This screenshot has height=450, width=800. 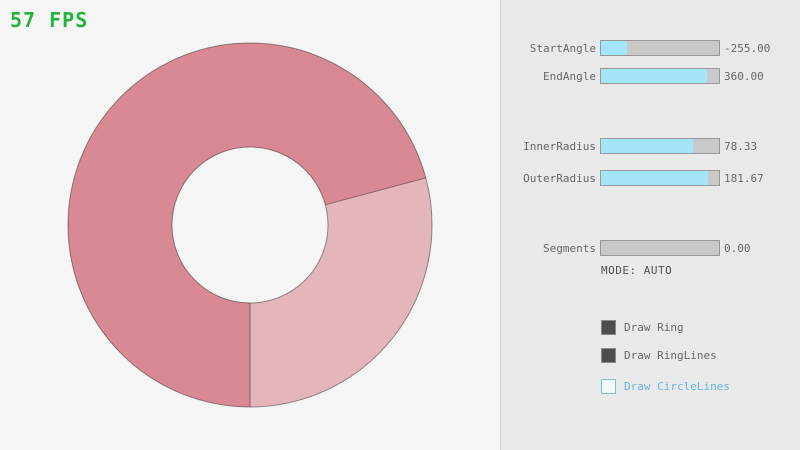 What do you see at coordinates (654, 327) in the screenshot?
I see `draw-ring-label: Draw Ring` at bounding box center [654, 327].